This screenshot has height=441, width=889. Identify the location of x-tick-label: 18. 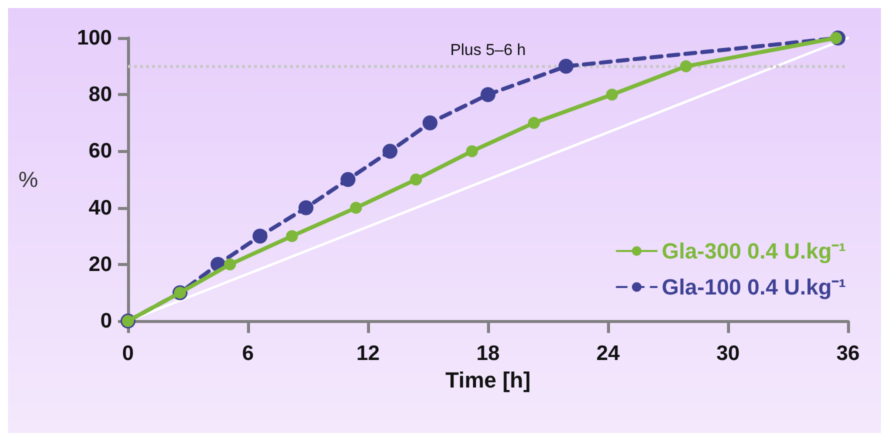
(488, 353).